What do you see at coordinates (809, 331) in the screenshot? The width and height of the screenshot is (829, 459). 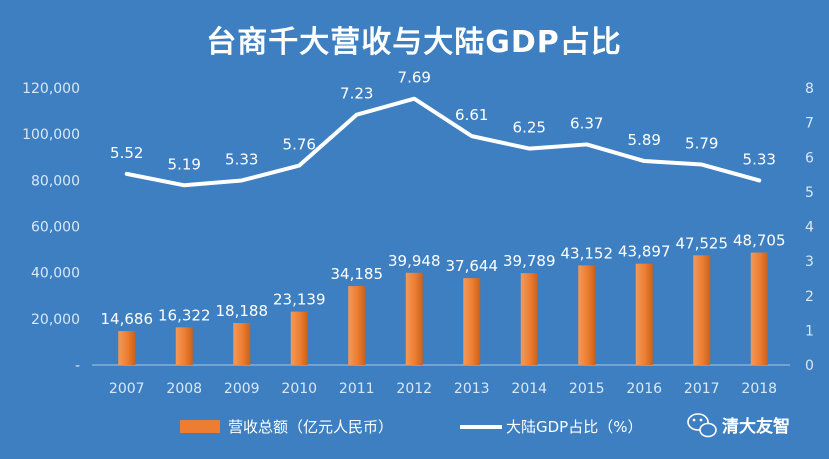 I see `y-right-tick-label: 1` at bounding box center [809, 331].